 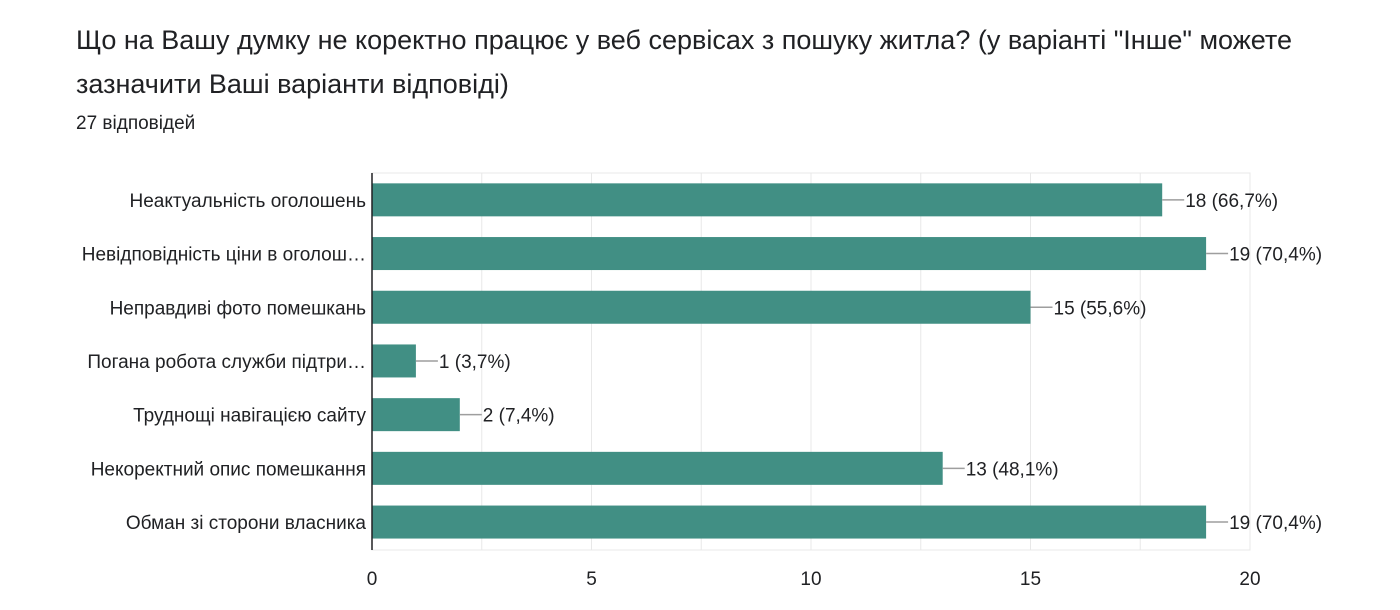 I want to click on response-count: 27 відповідей, so click(x=136, y=123).